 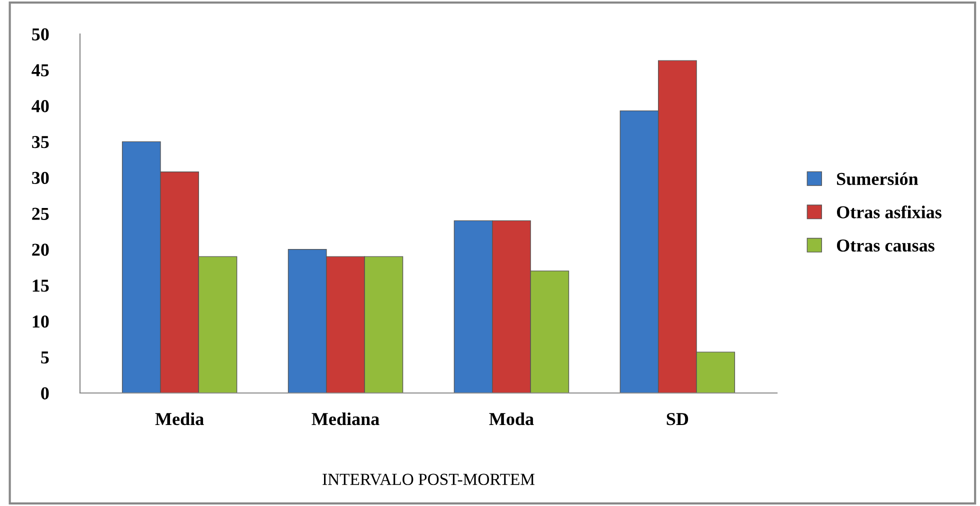 I want to click on x-tick-label: Media, so click(x=179, y=419).